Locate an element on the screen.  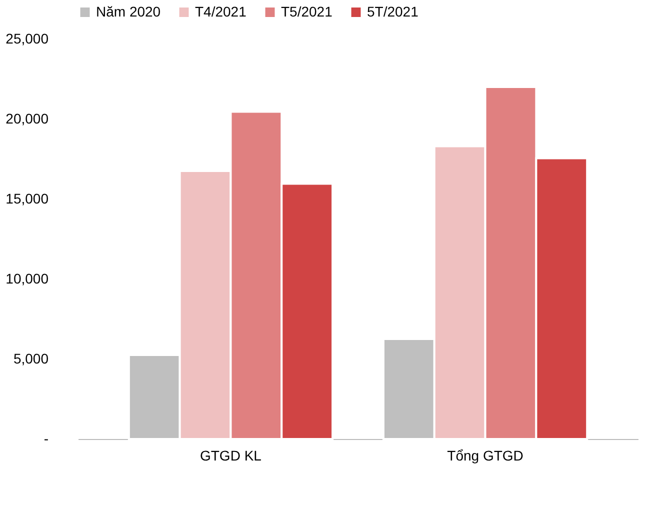
y-tick-label: 20,000 is located at coordinates (27, 118).